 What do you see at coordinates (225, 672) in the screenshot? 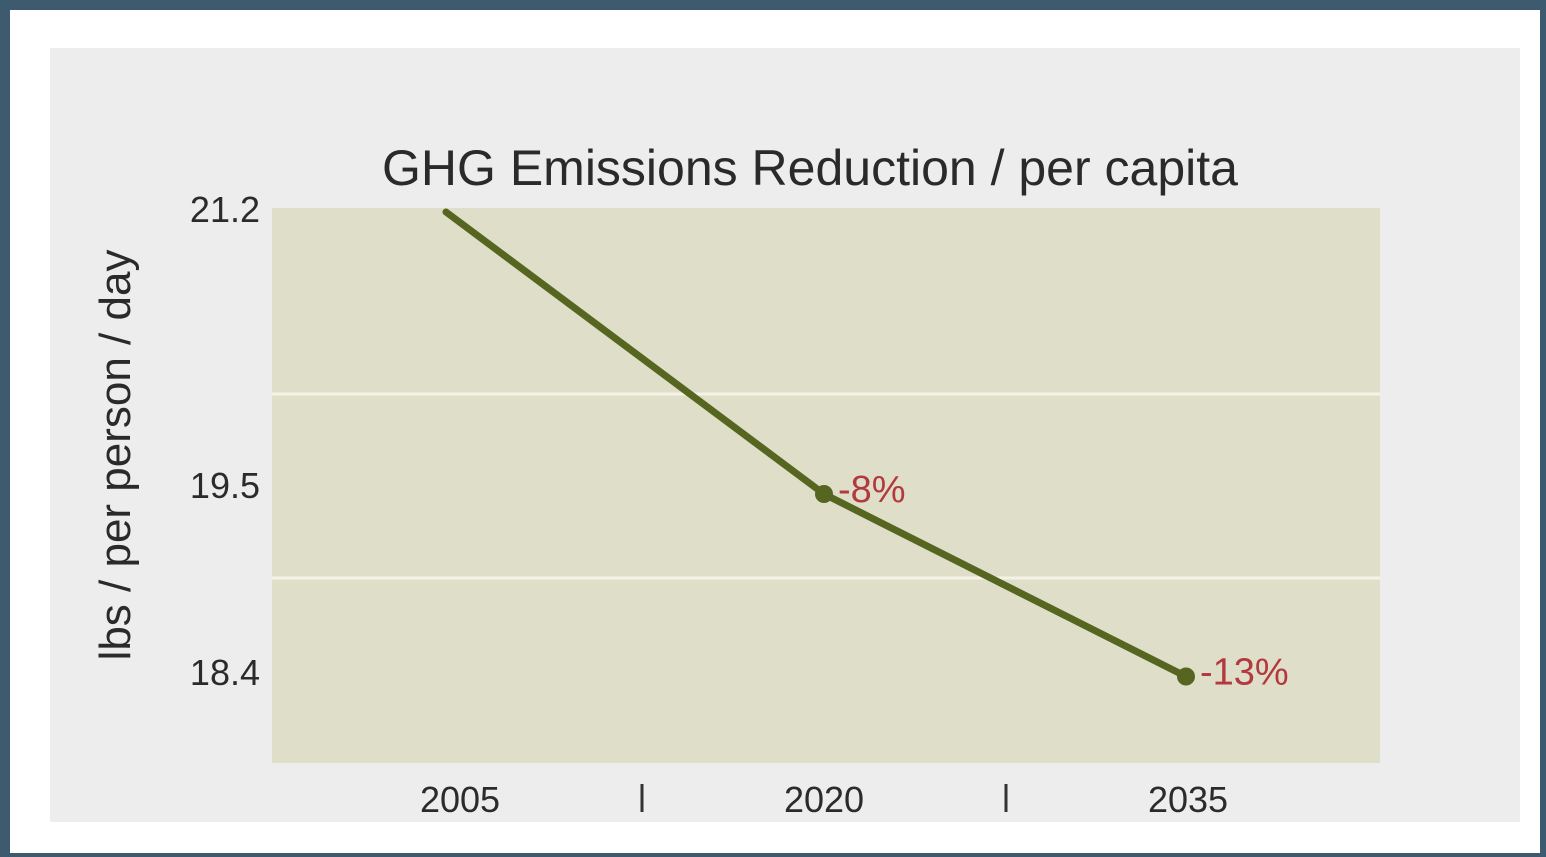
I see `y-tick-label-2: 18.4` at bounding box center [225, 672].